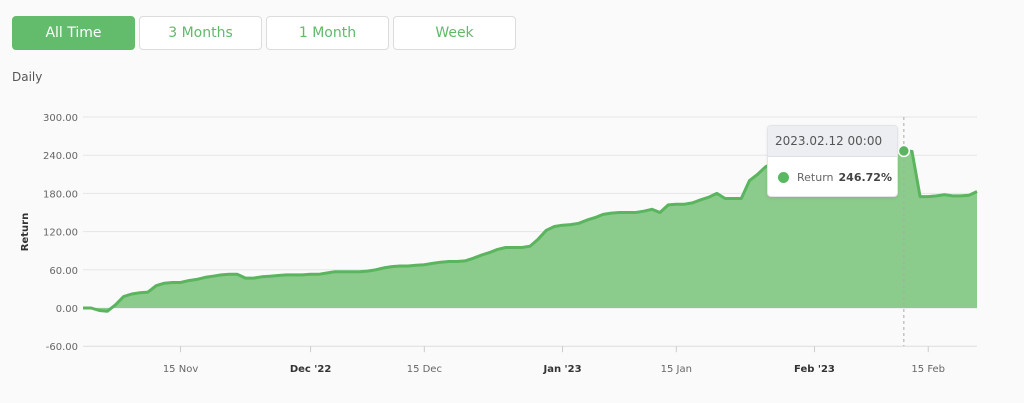 The height and width of the screenshot is (403, 1024). Describe the element at coordinates (832, 161) in the screenshot. I see `tooltip: 2023.02.12 00:00 Return 246.72%` at that location.